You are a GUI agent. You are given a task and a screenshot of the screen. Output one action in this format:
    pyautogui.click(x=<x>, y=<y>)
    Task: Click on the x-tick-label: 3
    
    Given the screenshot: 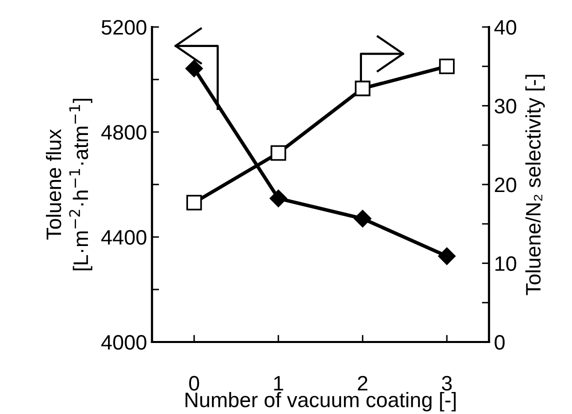 What is the action you would take?
    pyautogui.click(x=447, y=383)
    